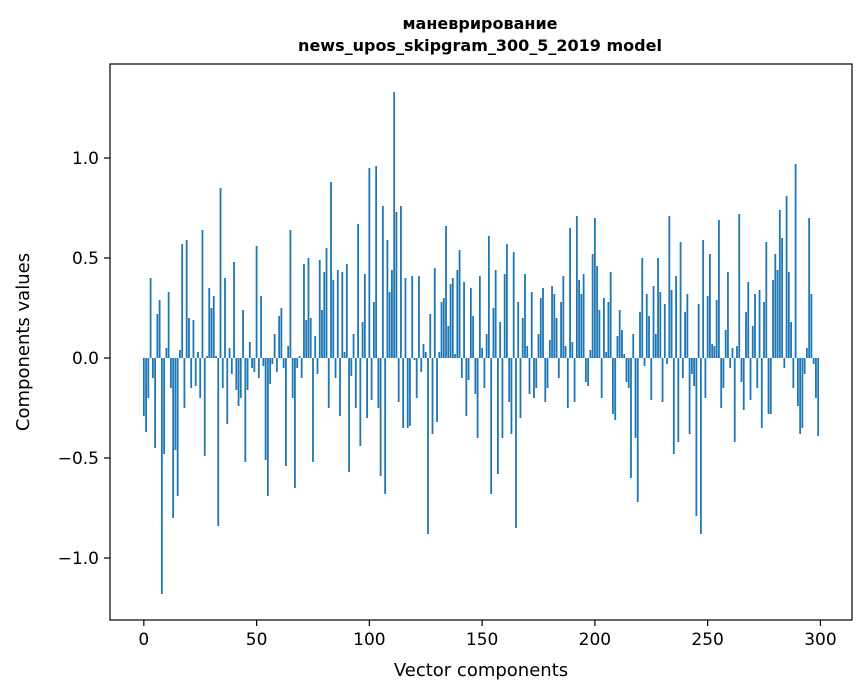 Image resolution: width=867 pixels, height=700 pixels. What do you see at coordinates (85, 159) in the screenshot?
I see `y-tick-label: 1.0` at bounding box center [85, 159].